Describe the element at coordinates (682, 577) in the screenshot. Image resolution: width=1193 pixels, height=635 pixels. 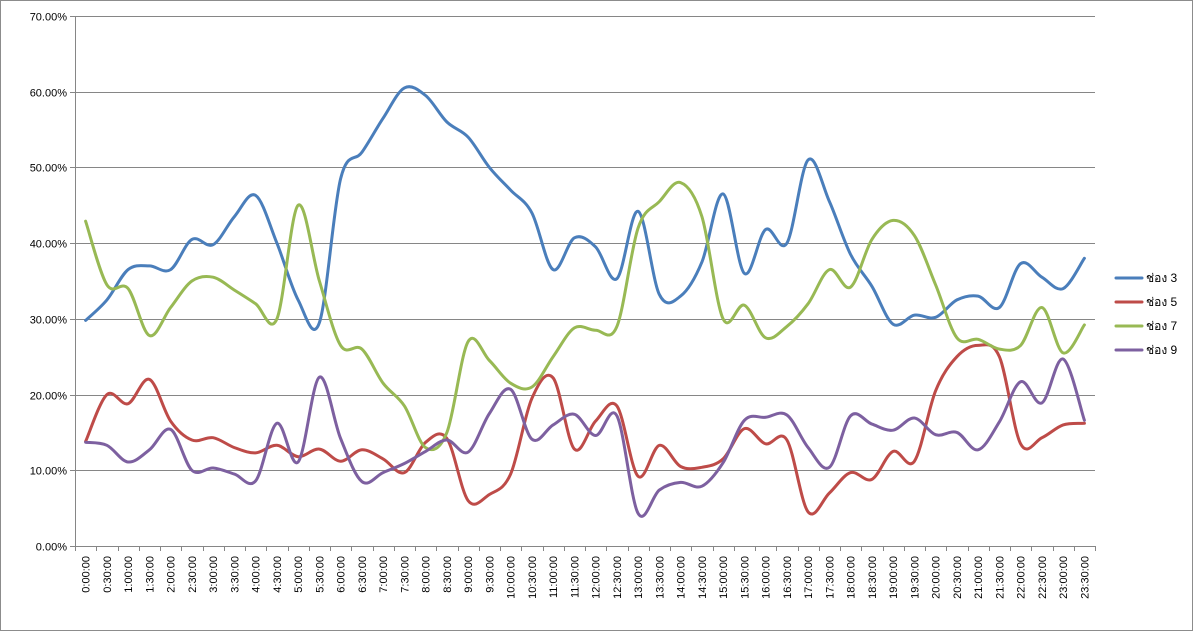
I see `x-tick-label: 14:00:00` at that location.